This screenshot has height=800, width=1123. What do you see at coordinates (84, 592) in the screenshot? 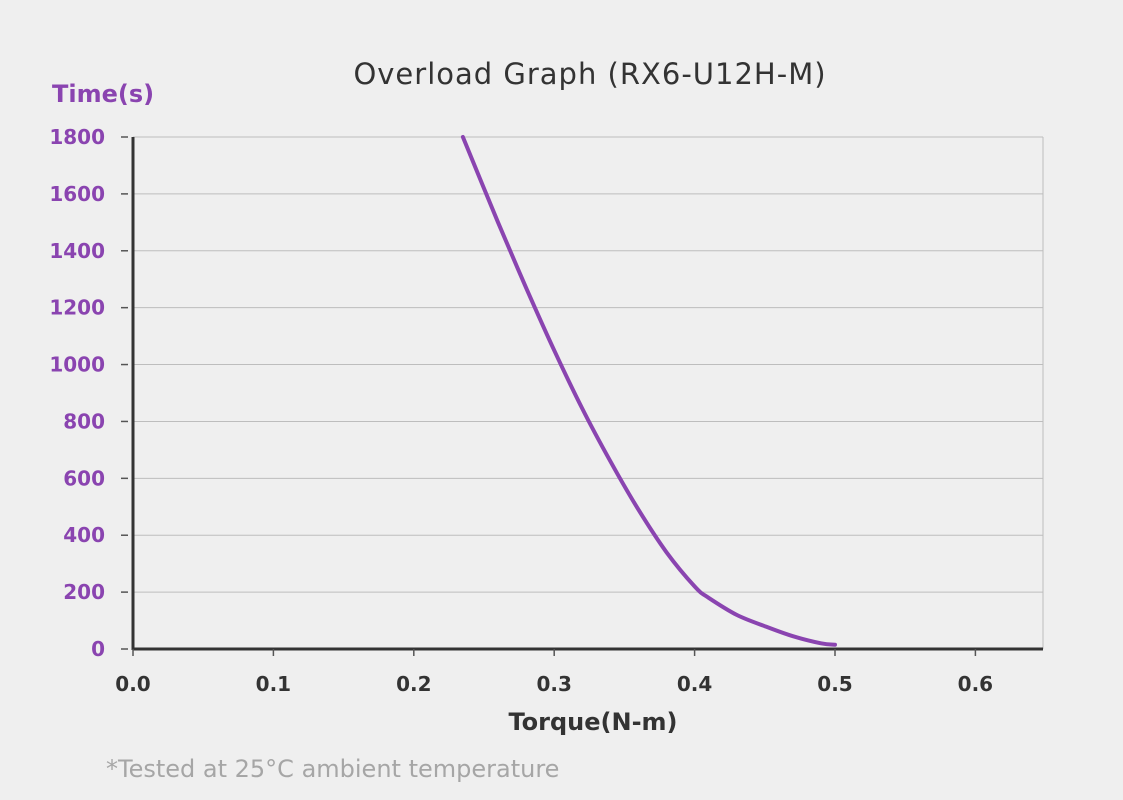
I see `y-tick-label-200: 200` at bounding box center [84, 592].